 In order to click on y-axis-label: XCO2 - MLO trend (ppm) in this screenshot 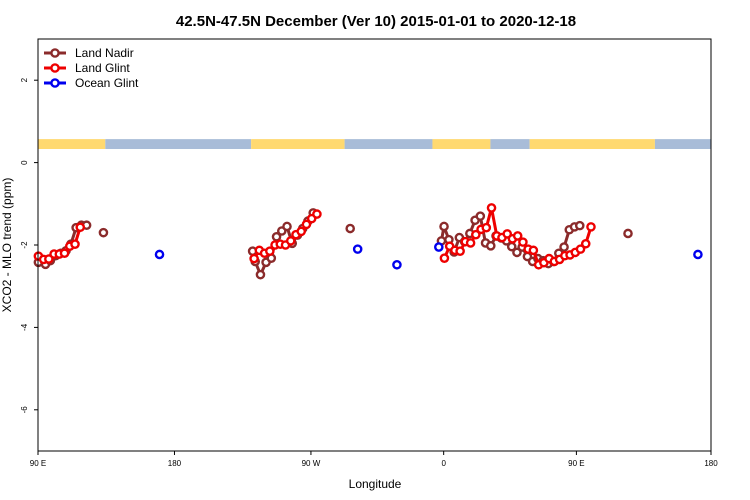, I will do `click(7, 245)`.